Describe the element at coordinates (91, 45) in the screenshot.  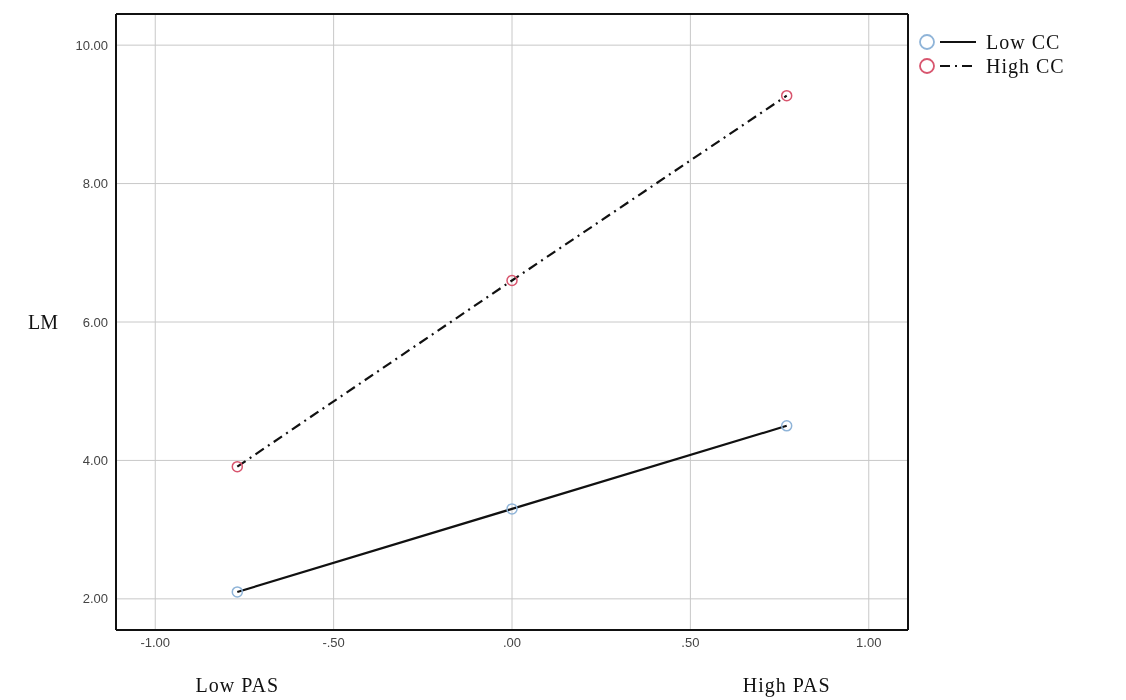
I see `y-tick-label: 10.00` at that location.